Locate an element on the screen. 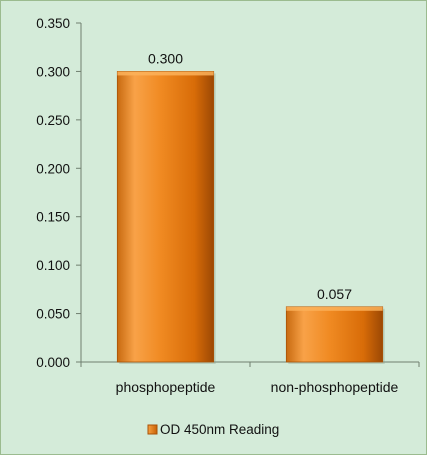 This screenshot has width=429, height=457. legend: OD 450nm Reading is located at coordinates (213, 429).